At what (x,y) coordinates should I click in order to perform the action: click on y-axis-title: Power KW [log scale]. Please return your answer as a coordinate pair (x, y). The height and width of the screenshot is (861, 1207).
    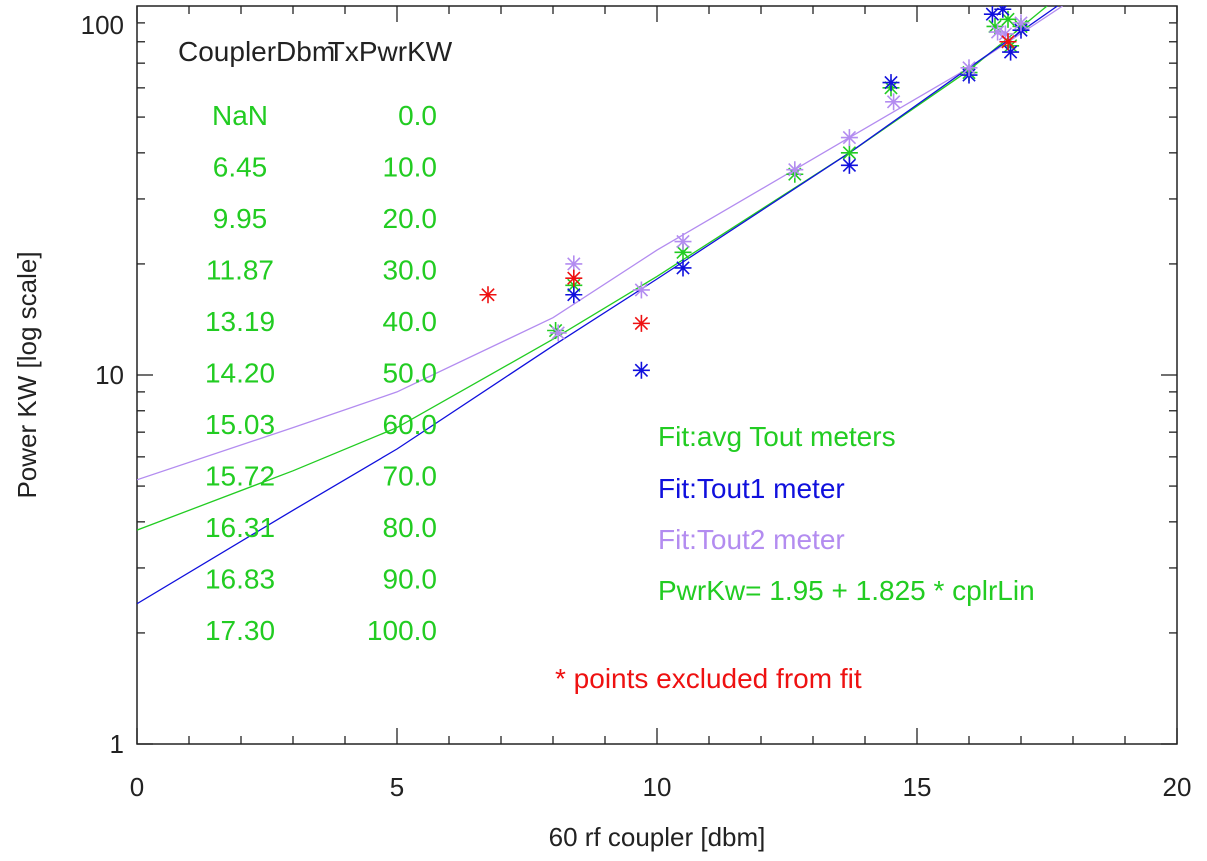
    Looking at the image, I should click on (27, 374).